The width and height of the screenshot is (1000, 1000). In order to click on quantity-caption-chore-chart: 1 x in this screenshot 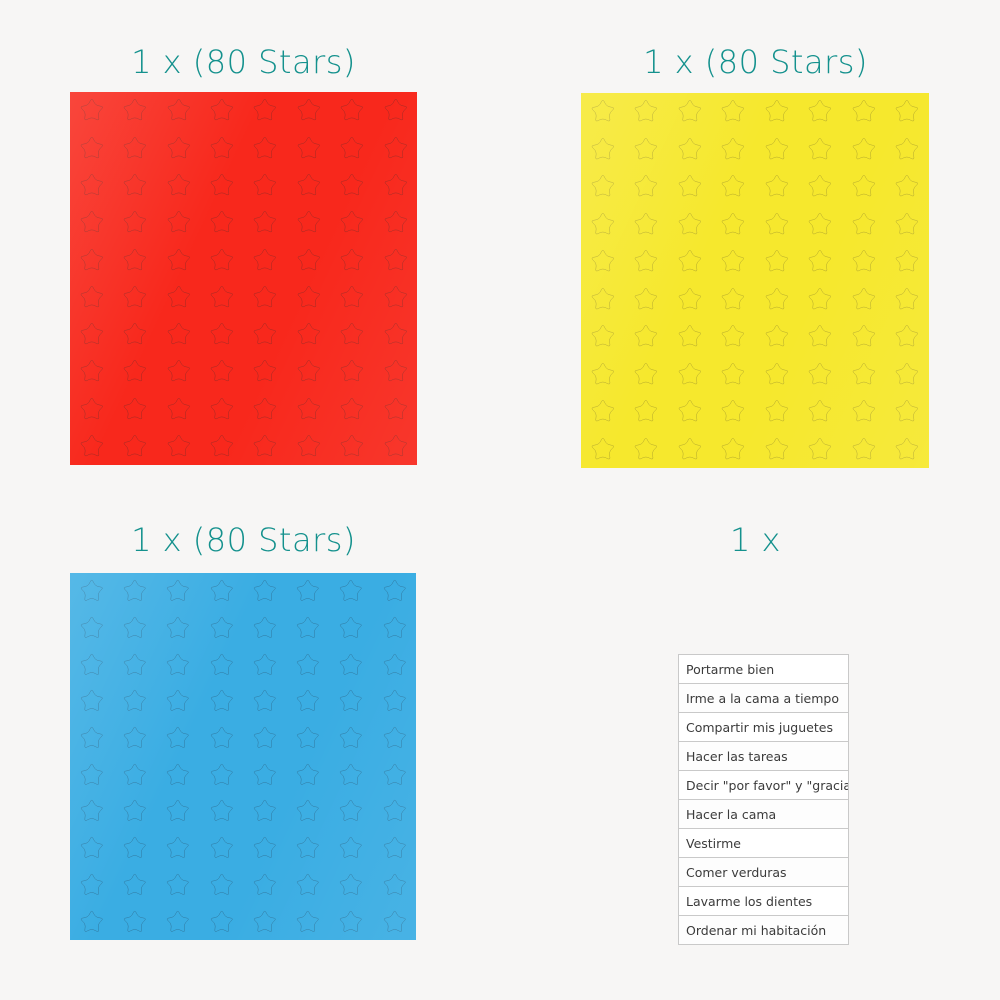, I will do `click(755, 540)`.